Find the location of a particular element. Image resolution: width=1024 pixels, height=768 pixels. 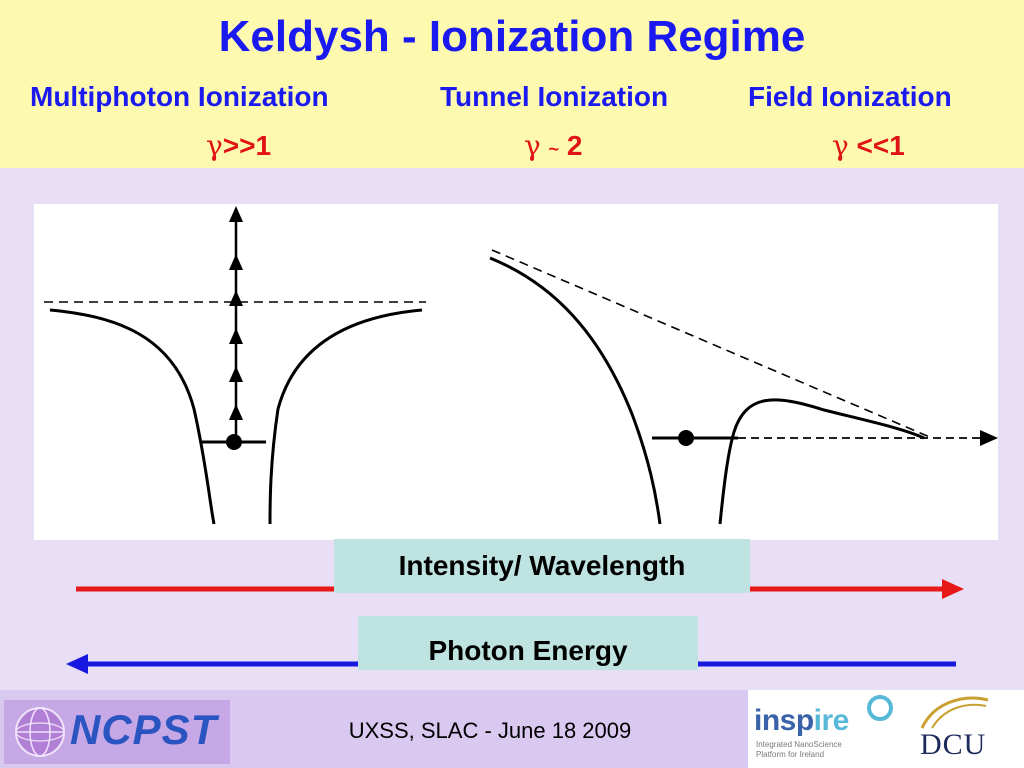

field-label: Field Ionization is located at coordinates (850, 96).